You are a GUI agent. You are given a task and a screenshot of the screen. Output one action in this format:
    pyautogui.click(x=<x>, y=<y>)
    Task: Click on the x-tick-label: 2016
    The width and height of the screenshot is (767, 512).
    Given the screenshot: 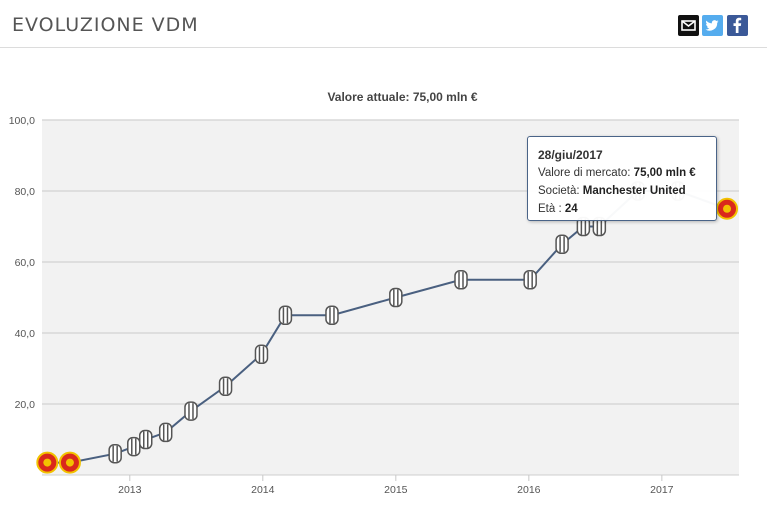 What is the action you would take?
    pyautogui.click(x=529, y=490)
    